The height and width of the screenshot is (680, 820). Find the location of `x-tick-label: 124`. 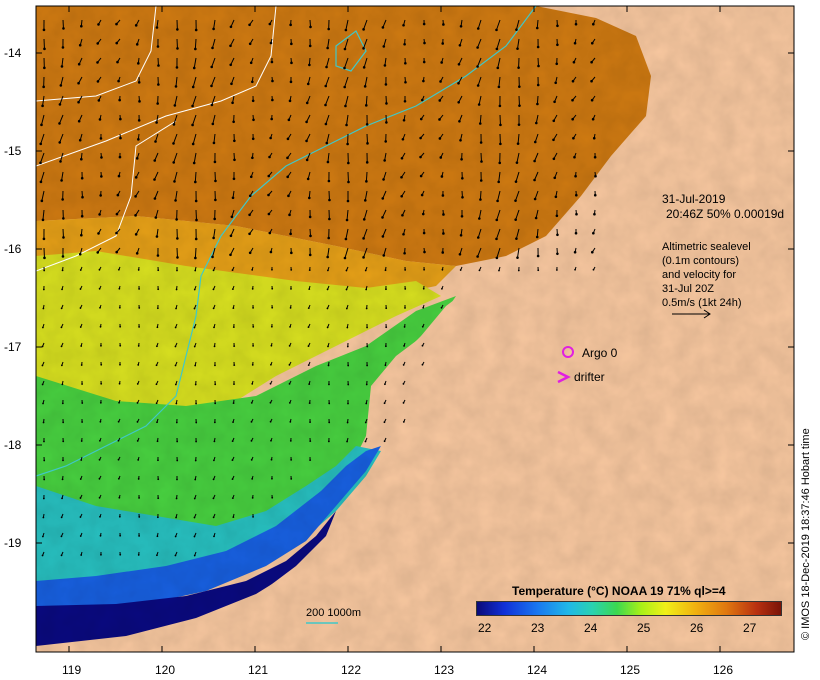

x-tick-label: 124 is located at coordinates (537, 670).